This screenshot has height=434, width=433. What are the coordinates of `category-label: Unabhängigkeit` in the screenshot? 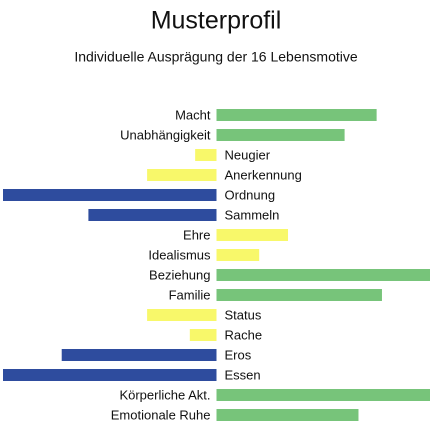 It's located at (165, 134).